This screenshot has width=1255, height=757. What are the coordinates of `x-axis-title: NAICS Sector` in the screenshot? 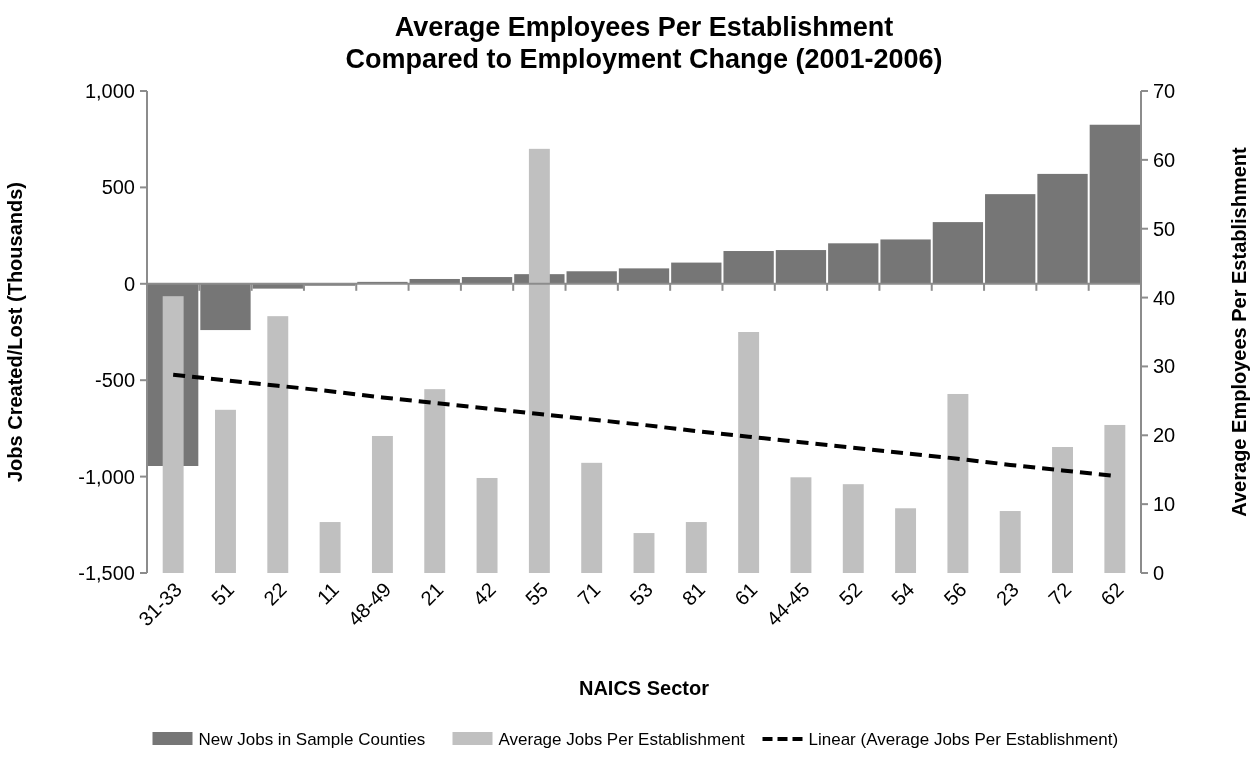 It's located at (644, 688).